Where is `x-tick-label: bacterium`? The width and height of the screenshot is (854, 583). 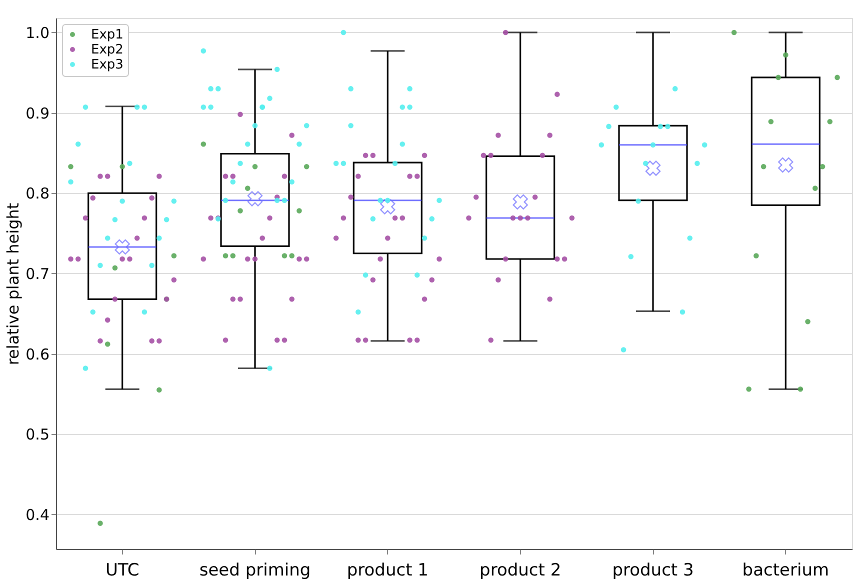 x-tick-label: bacterium is located at coordinates (786, 570).